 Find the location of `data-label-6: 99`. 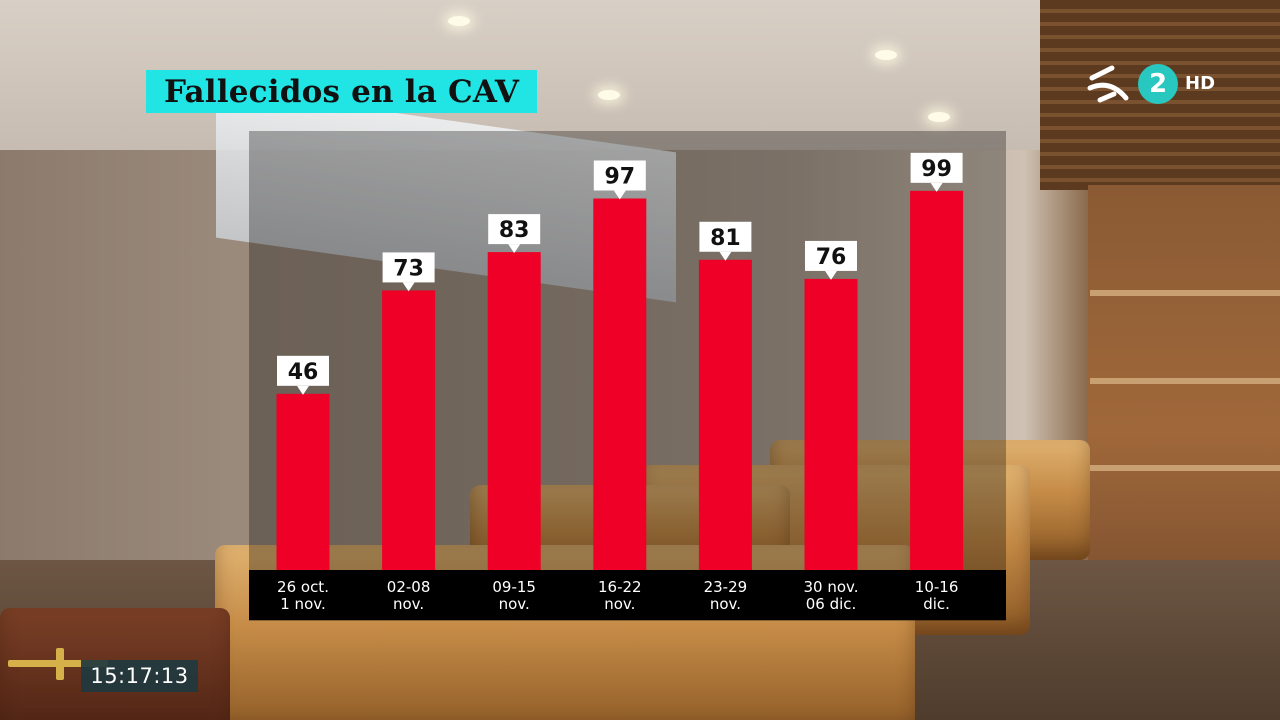

data-label-6: 99 is located at coordinates (936, 172).